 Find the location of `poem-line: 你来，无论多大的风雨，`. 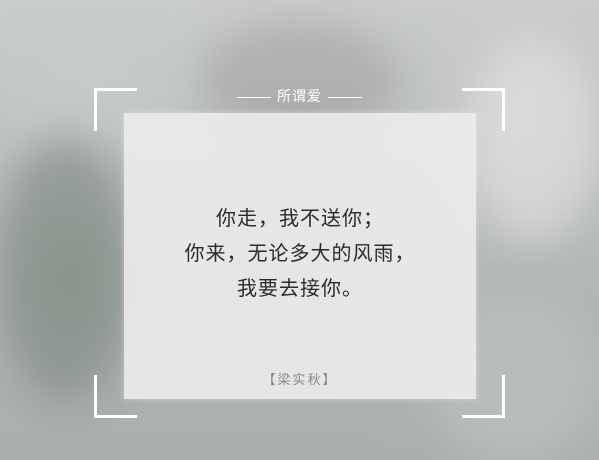

poem-line: 你来，无论多大的风雨， is located at coordinates (300, 253).